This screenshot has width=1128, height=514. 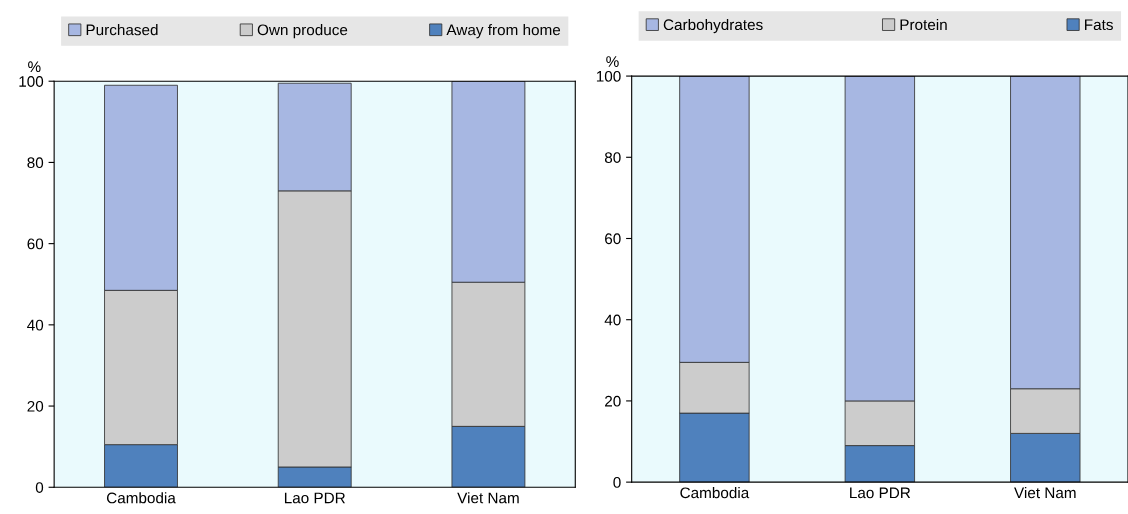 What do you see at coordinates (122, 30) in the screenshot?
I see `legend-label: Purchased` at bounding box center [122, 30].